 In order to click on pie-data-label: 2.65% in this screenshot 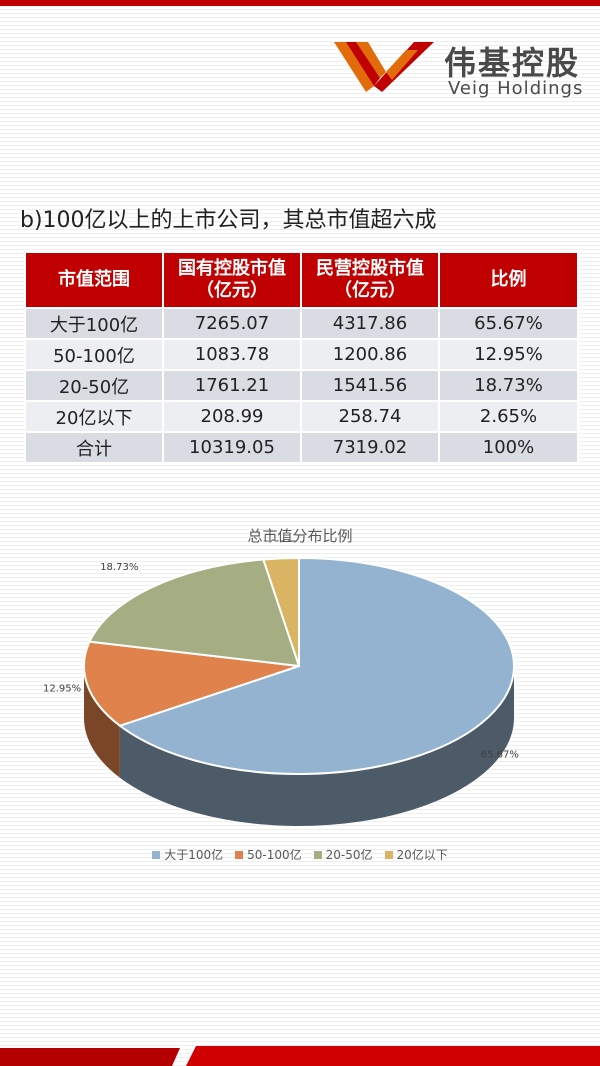, I will do `click(279, 542)`.